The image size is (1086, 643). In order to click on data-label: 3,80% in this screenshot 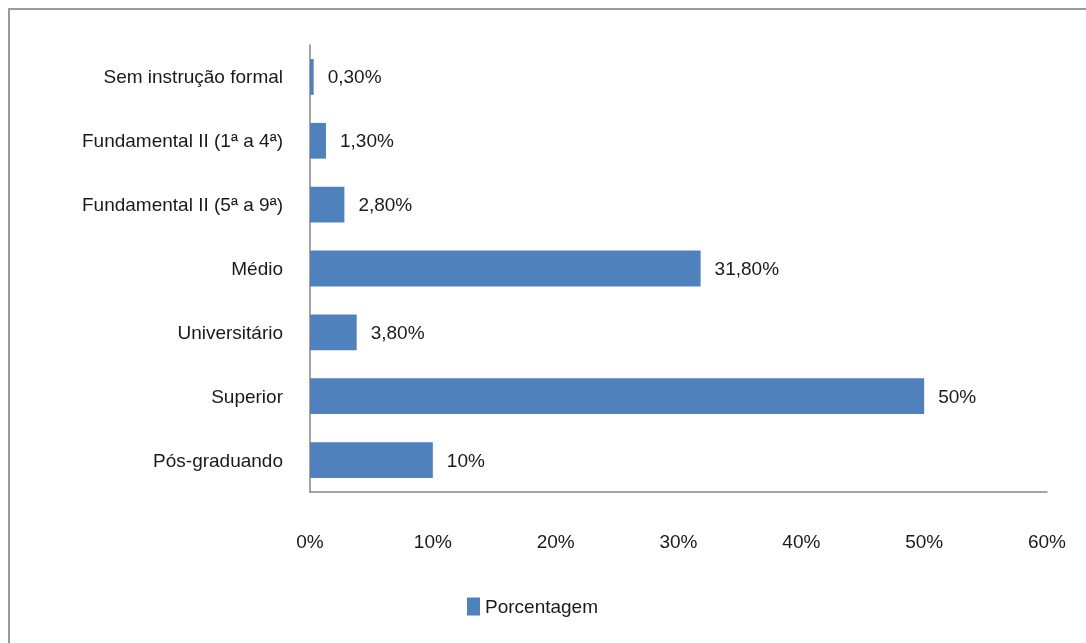, I will do `click(397, 332)`.